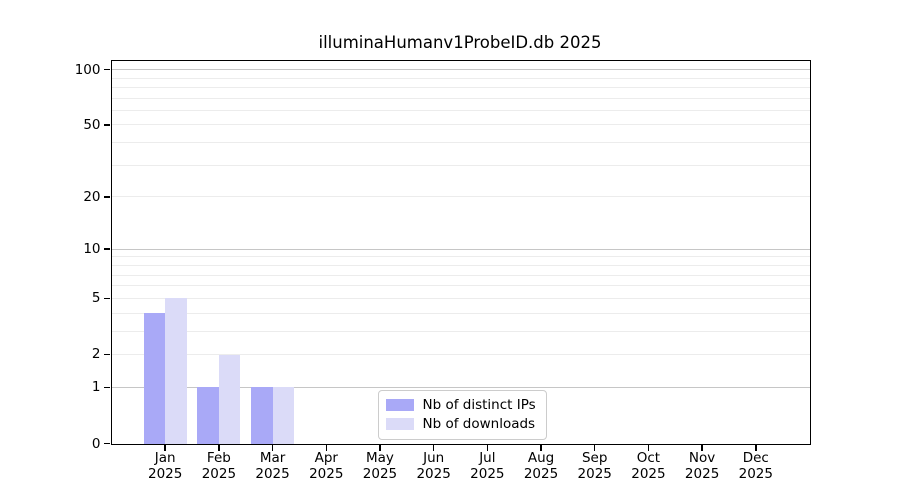  Describe the element at coordinates (165, 448) in the screenshot. I see `x-tick-jan` at that location.